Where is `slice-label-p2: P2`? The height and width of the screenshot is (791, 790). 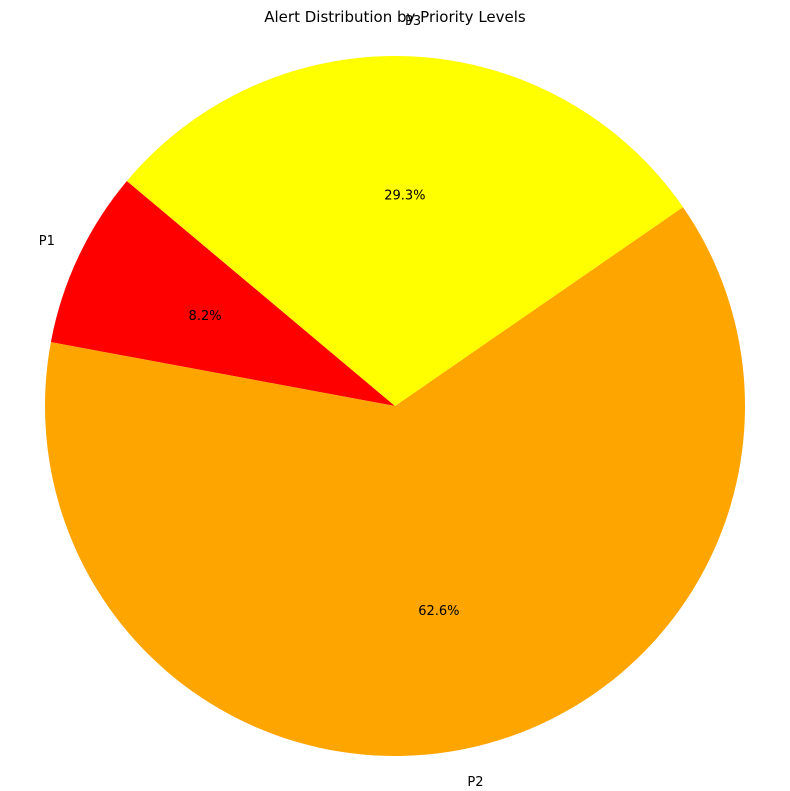 slice-label-p2: P2 is located at coordinates (475, 782).